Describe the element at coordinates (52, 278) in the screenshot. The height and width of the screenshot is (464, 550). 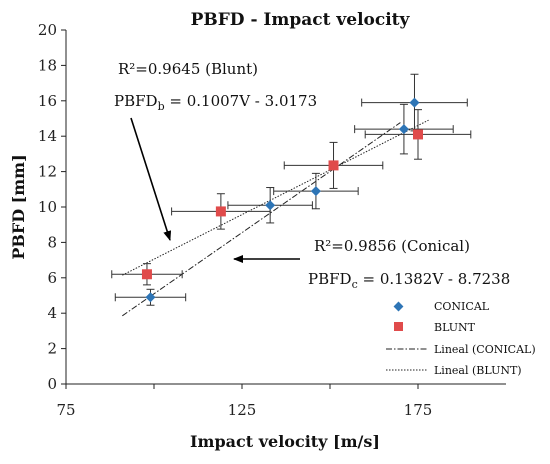
I see `y-tick-label: 6` at that location.